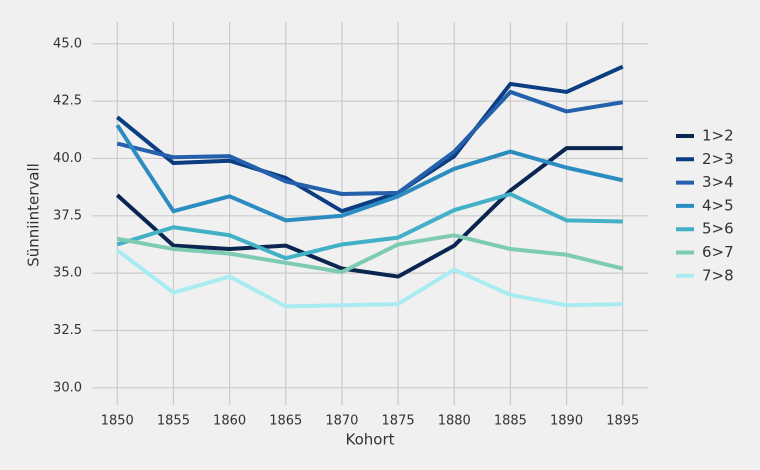 This screenshot has height=470, width=760. I want to click on y-axis-label: Sünniintervall, so click(34, 215).